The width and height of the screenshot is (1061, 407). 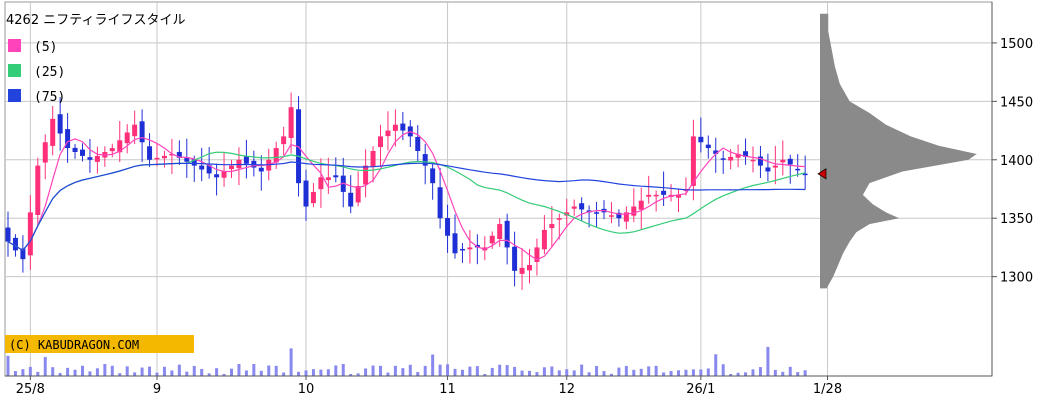 I want to click on copyright-badge: (C) KABUDRAGON.COM, so click(x=99, y=344).